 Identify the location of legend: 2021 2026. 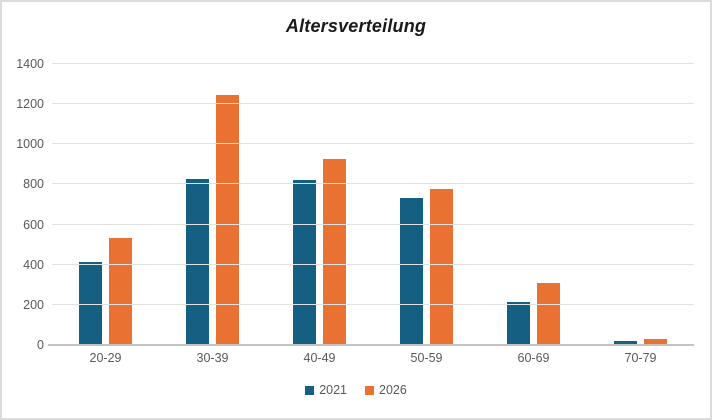
(356, 390).